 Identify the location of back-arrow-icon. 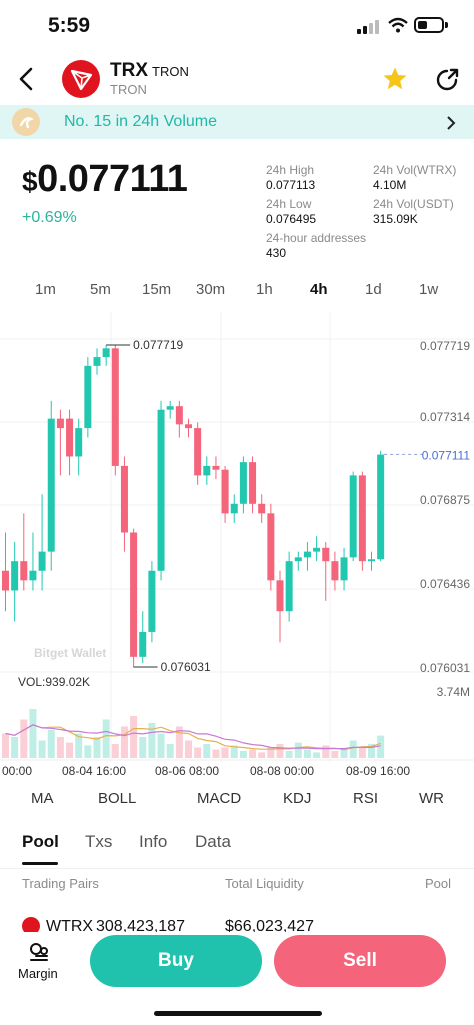
(27, 79).